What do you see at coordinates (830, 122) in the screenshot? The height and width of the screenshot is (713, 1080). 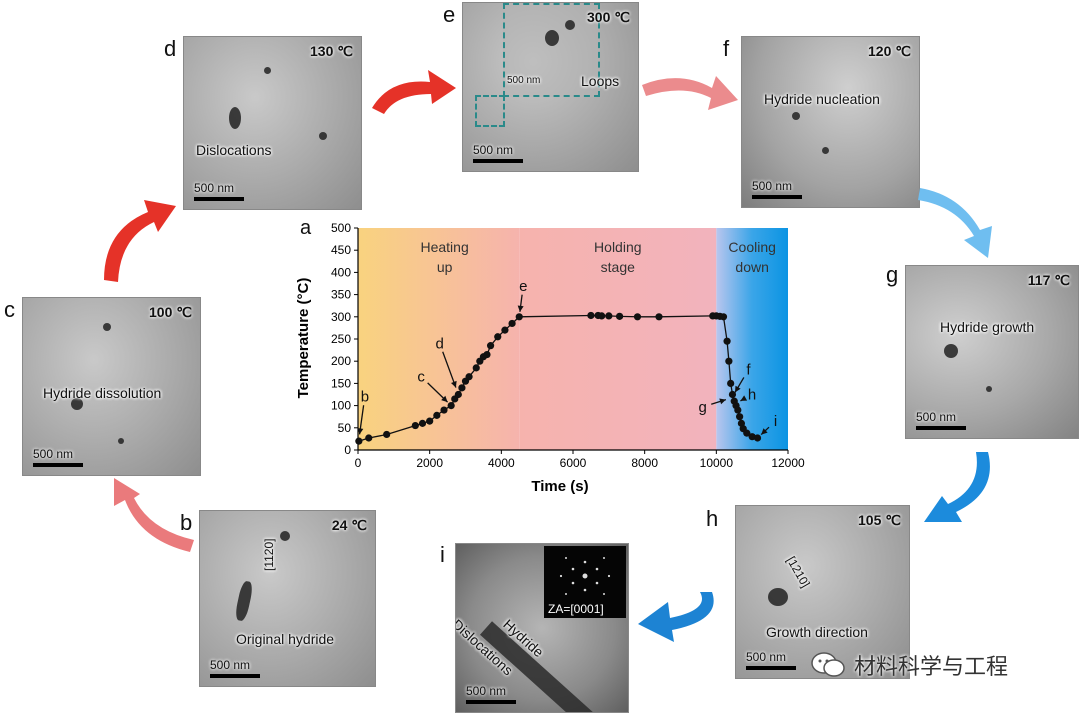 I see `micrograph-panel-f: 120 ℃ Hydride nucleation 500 nm` at bounding box center [830, 122].